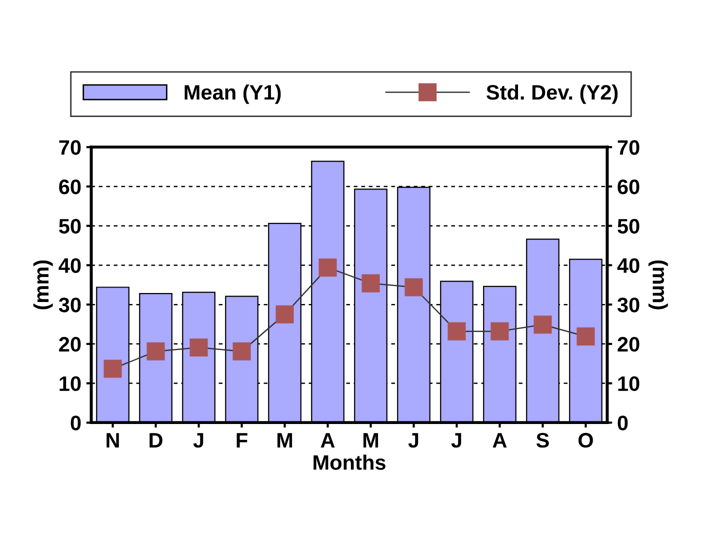 Image resolution: width=702 pixels, height=535 pixels. Describe the element at coordinates (70, 147) in the screenshot. I see `y-tick-label: 70` at that location.